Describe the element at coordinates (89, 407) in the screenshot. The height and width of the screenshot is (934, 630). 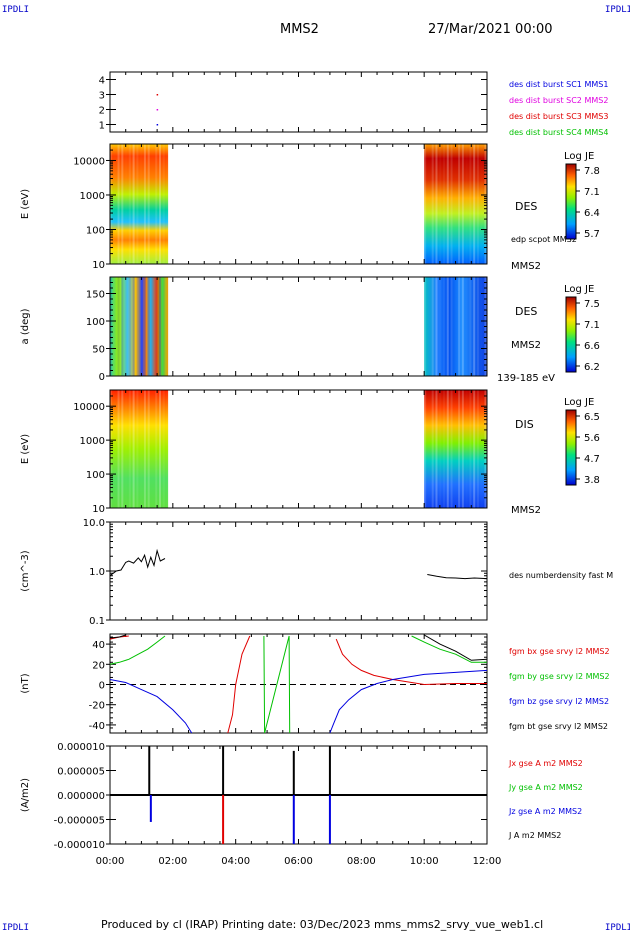
I see `dis-energy-y-tick-label: 10000` at that location.